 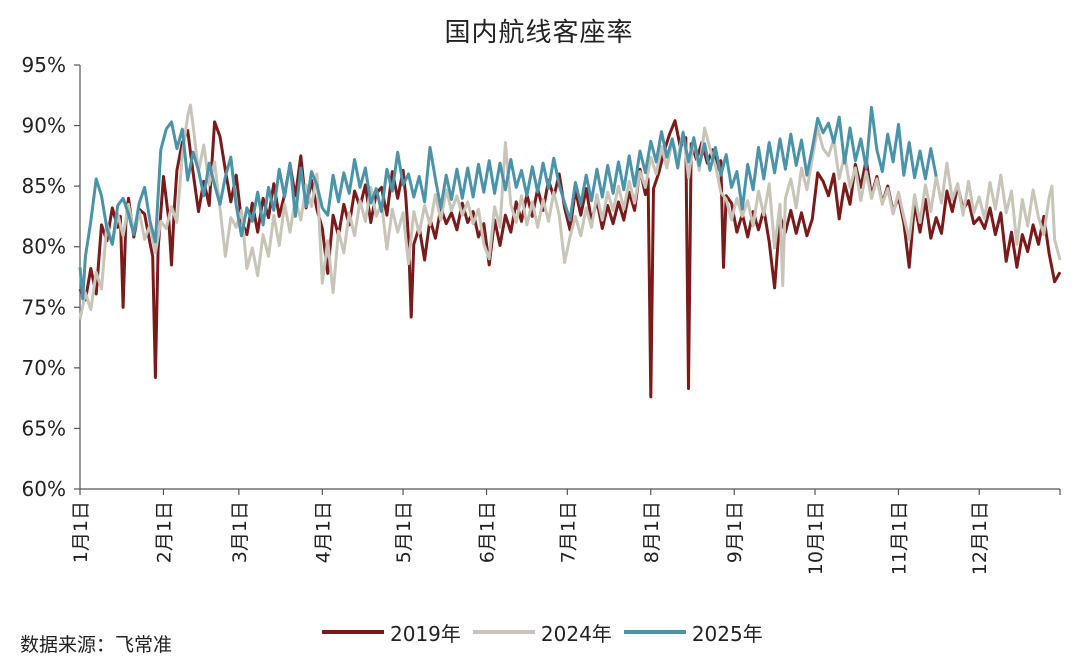 I want to click on y-tick-label: 80%, so click(x=44, y=247).